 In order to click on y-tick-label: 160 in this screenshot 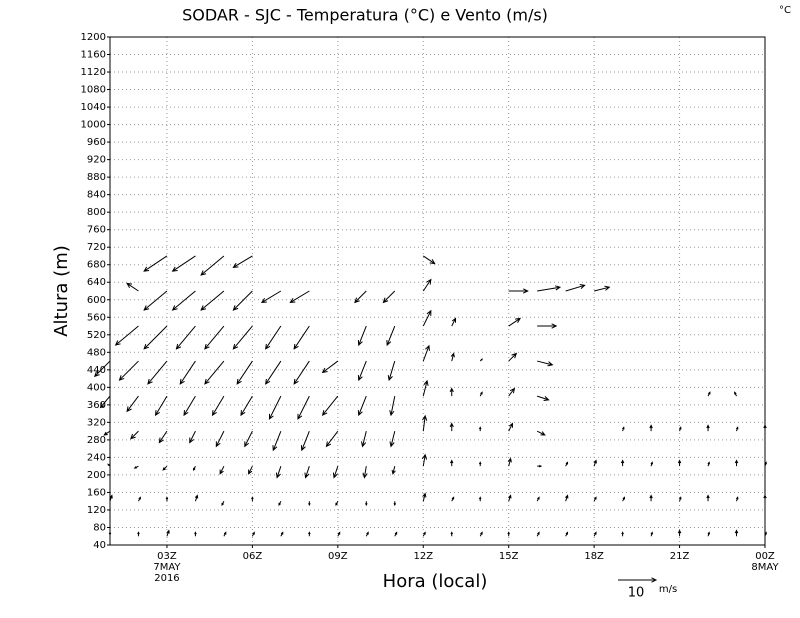, I will do `click(96, 492)`.